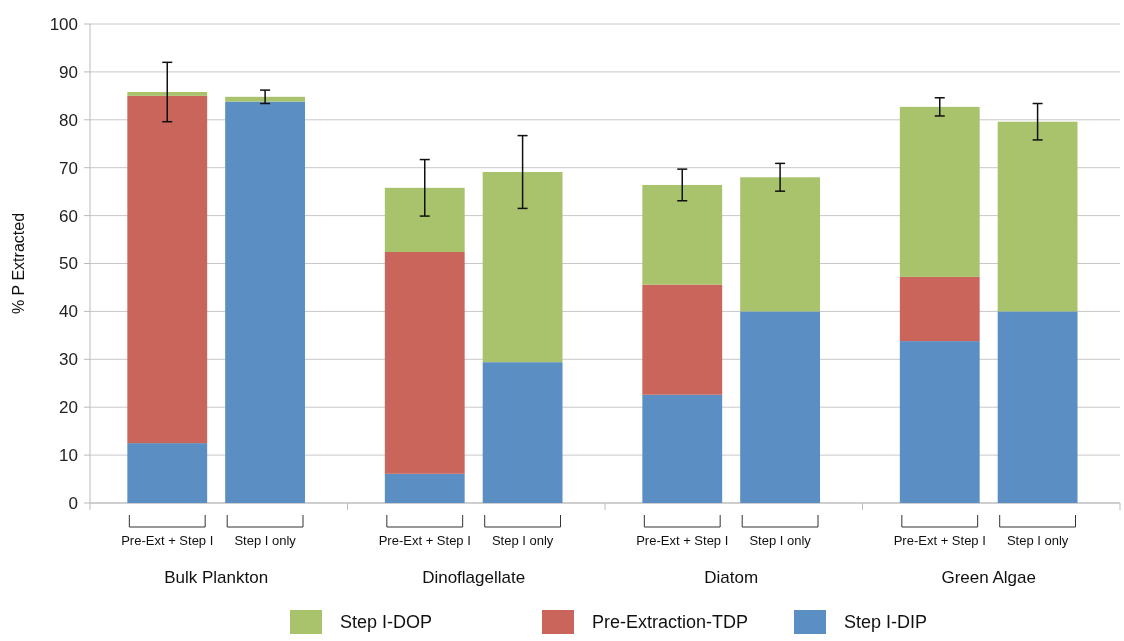  Describe the element at coordinates (68, 216) in the screenshot. I see `y-tick-label: 60` at that location.